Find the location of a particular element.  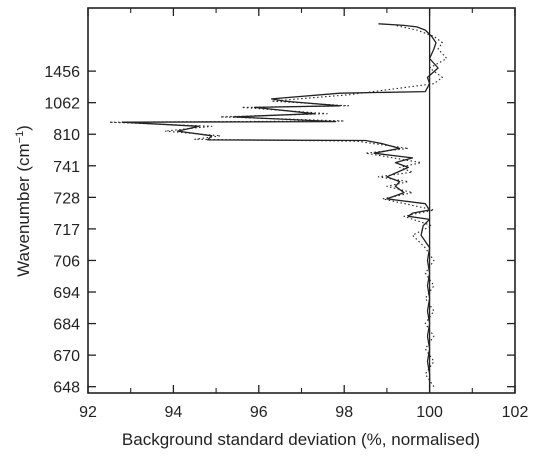

y-tick-label: 694 is located at coordinates (66, 293).